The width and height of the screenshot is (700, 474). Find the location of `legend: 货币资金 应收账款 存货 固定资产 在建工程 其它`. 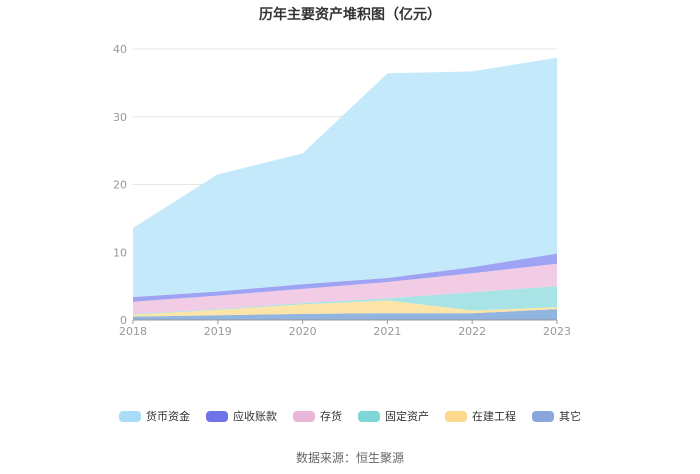

legend: 货币资金 应收账款 存货 固定资产 在建工程 其它 is located at coordinates (350, 416).